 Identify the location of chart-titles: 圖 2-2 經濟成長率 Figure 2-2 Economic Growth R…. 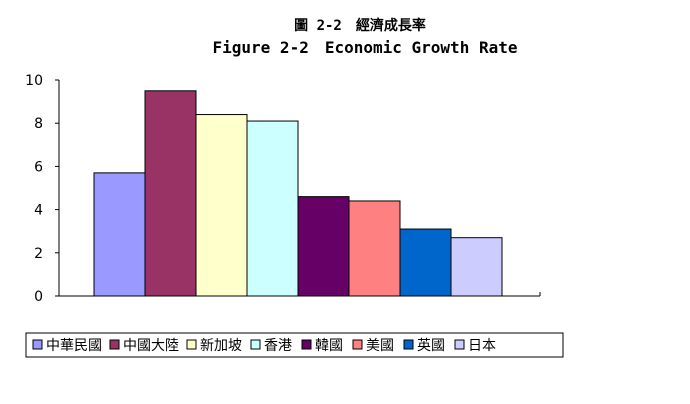
(345, 38).